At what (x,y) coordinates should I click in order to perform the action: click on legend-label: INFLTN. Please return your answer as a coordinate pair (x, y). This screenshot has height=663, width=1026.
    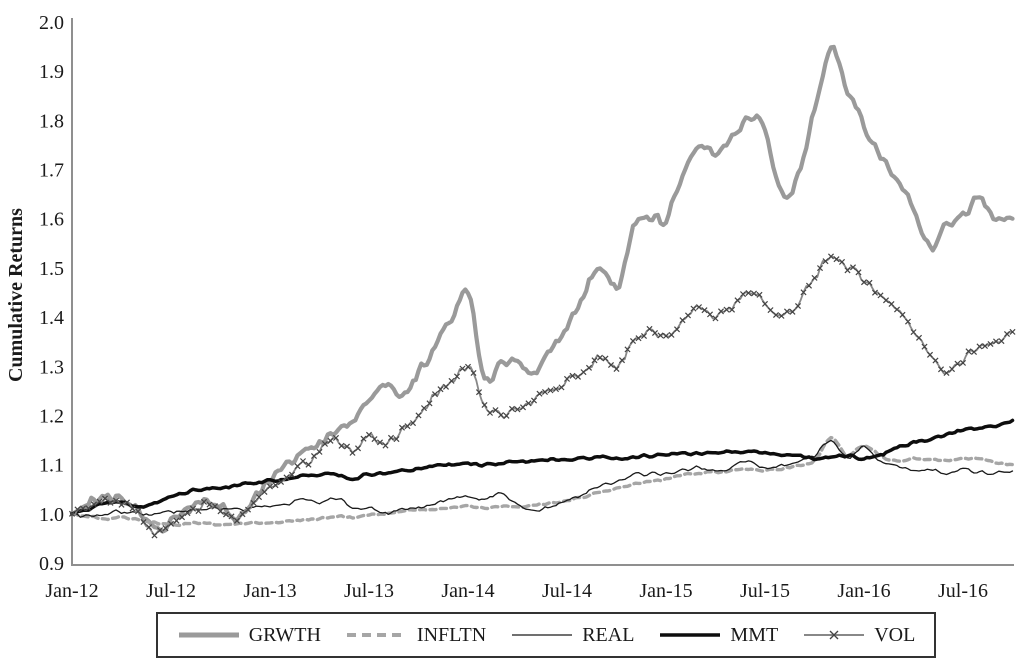
    Looking at the image, I should click on (451, 634).